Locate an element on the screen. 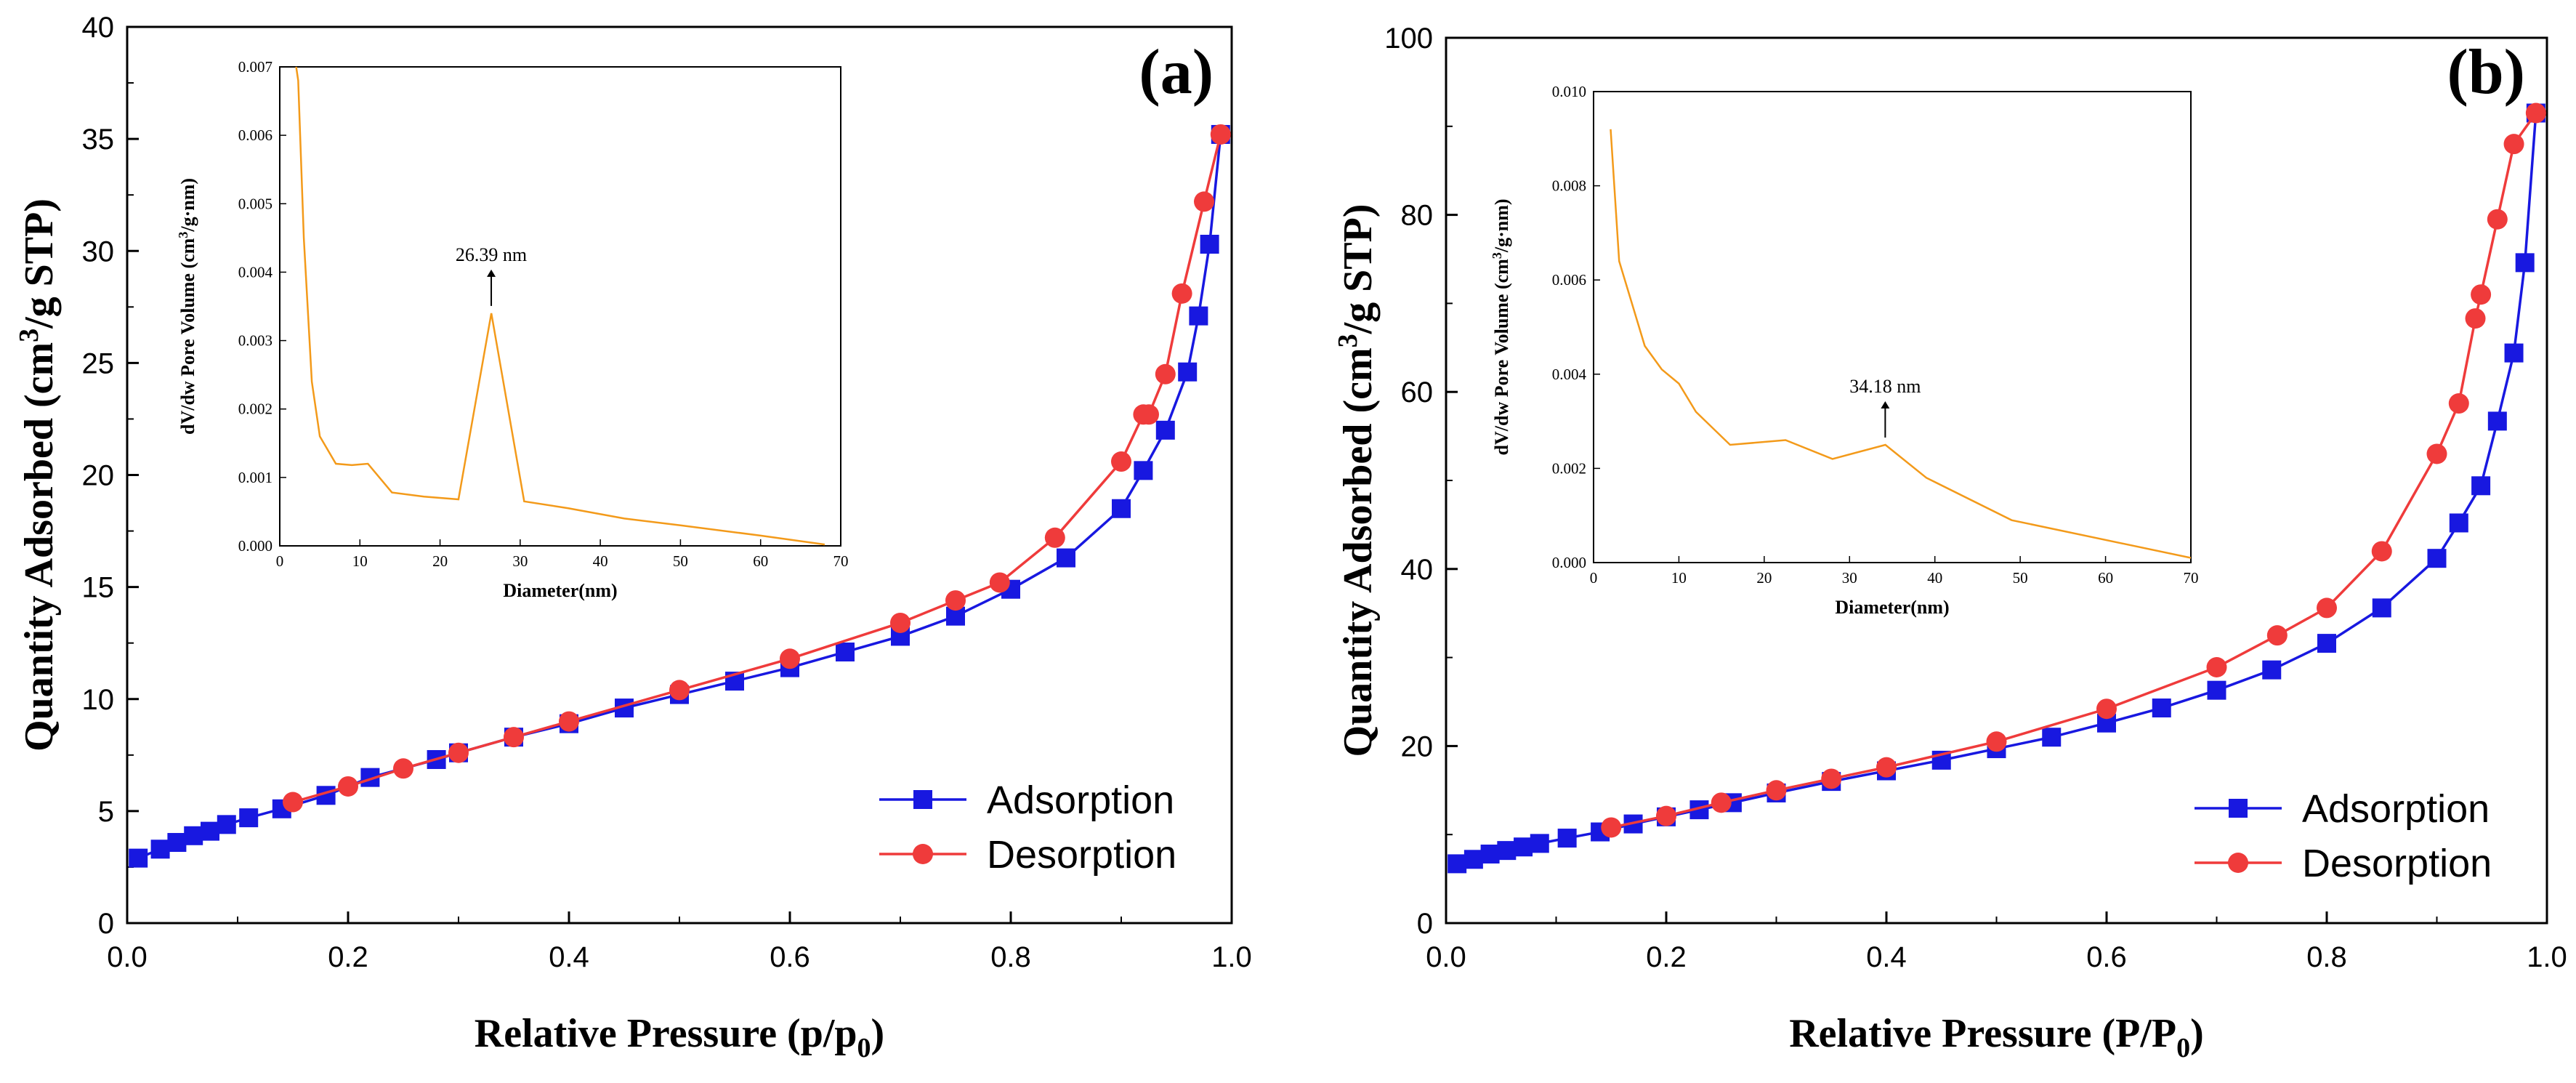  x-axis-label-main: Relative Pressure (p/p is located at coordinates (666, 1033).